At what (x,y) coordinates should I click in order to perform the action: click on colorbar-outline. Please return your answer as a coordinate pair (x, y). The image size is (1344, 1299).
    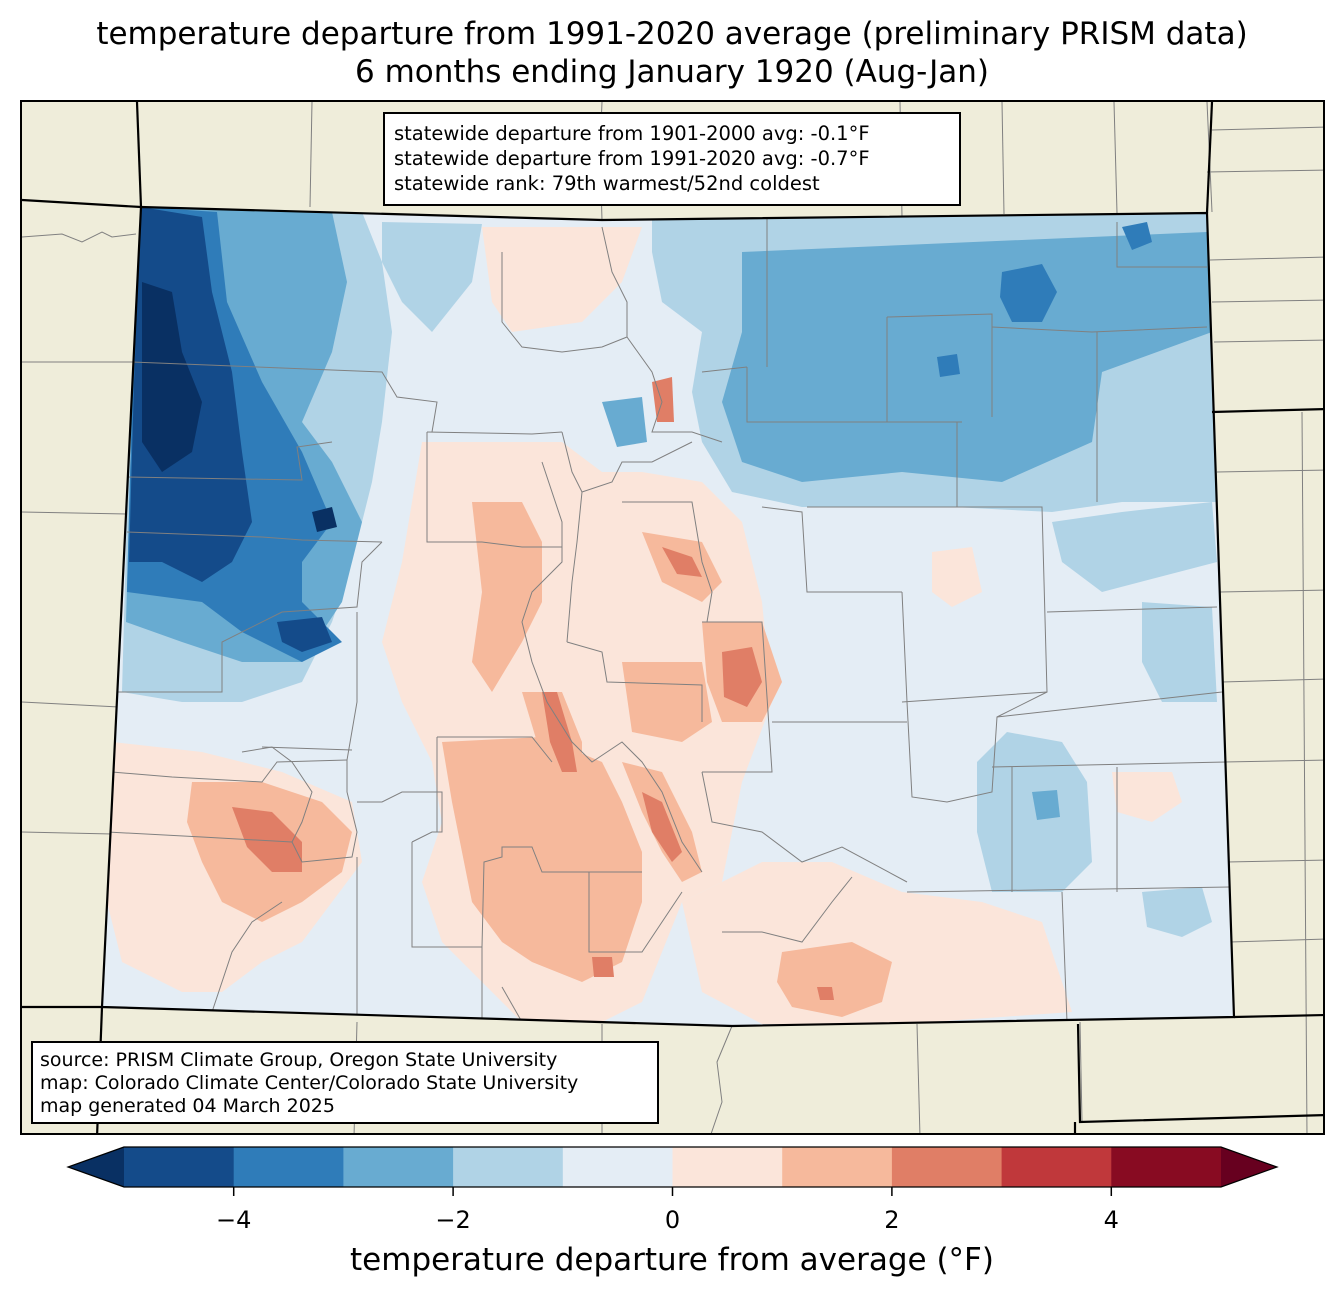
    Looking at the image, I should click on (672, 1167).